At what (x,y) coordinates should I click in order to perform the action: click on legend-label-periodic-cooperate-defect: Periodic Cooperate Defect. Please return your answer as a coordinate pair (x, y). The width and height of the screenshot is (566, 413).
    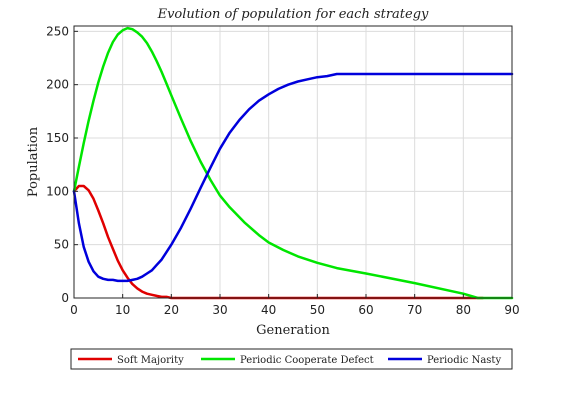
    Looking at the image, I should click on (307, 360).